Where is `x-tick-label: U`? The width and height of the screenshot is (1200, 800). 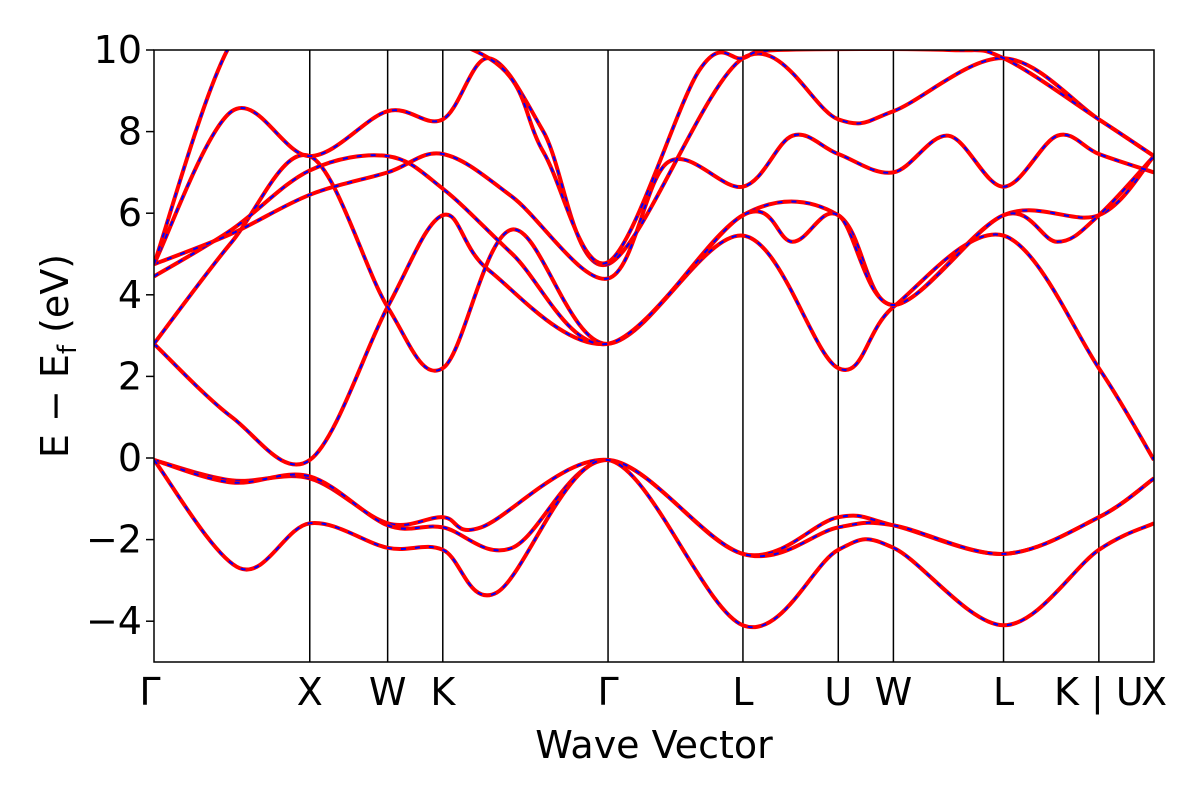 x-tick-label: U is located at coordinates (838, 692).